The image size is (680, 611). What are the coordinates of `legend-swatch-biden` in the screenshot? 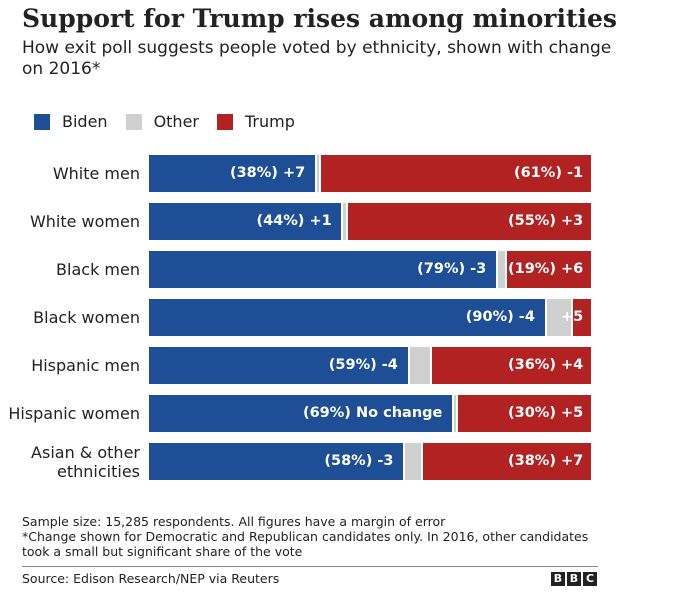 It's located at (42, 121).